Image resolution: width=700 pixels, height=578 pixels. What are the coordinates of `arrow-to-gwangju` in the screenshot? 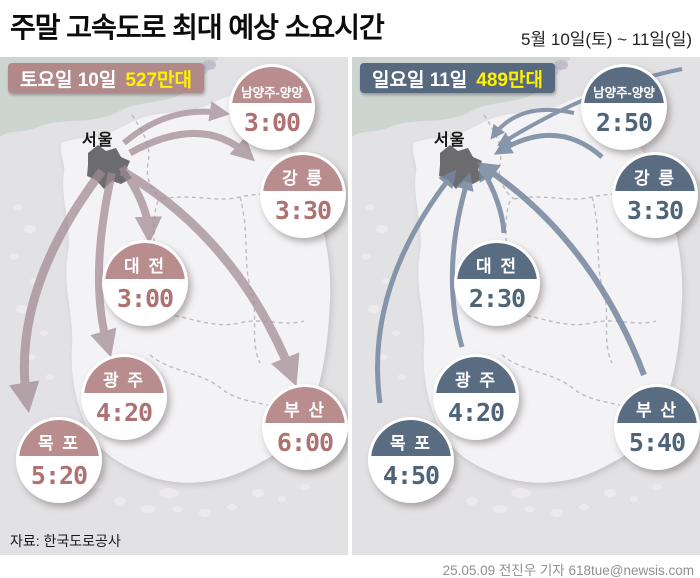 It's located at (103, 265).